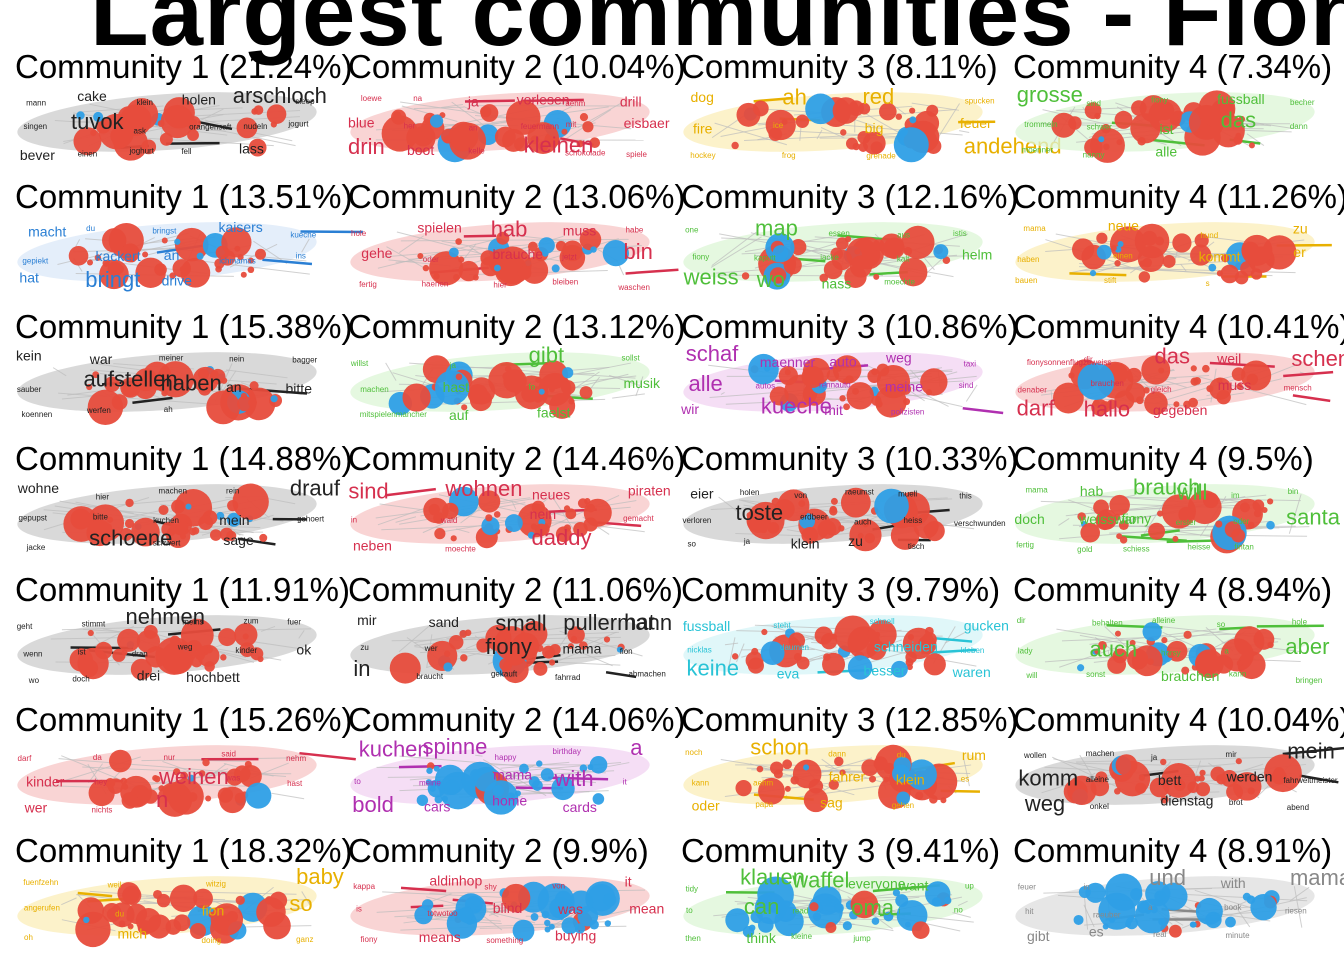 This screenshot has width=1344, height=960. I want to click on word-label: waren, so click(971, 672).